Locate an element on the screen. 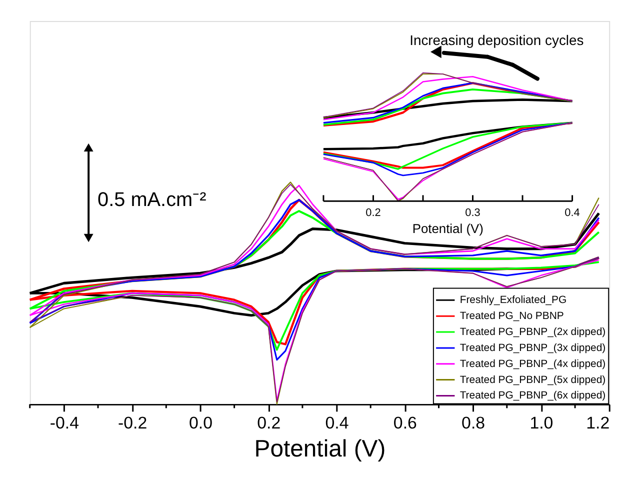  legend-label: Treated PG_PBNP_(5x dipped) is located at coordinates (533, 380).